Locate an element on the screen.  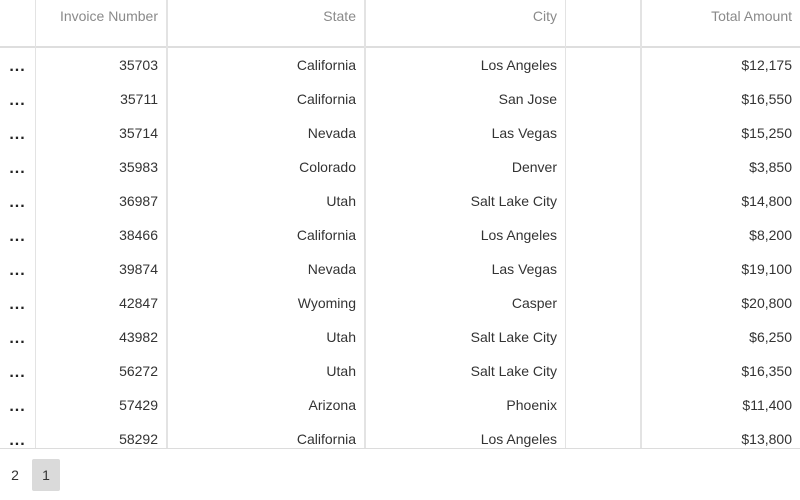
cell-invoice-number: 35714 is located at coordinates (102, 133).